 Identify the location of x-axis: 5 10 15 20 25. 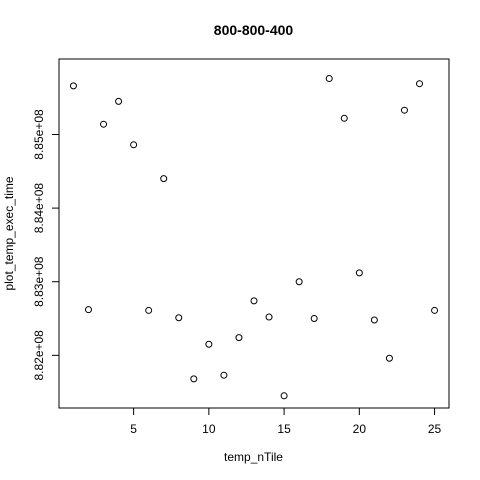
(286, 421).